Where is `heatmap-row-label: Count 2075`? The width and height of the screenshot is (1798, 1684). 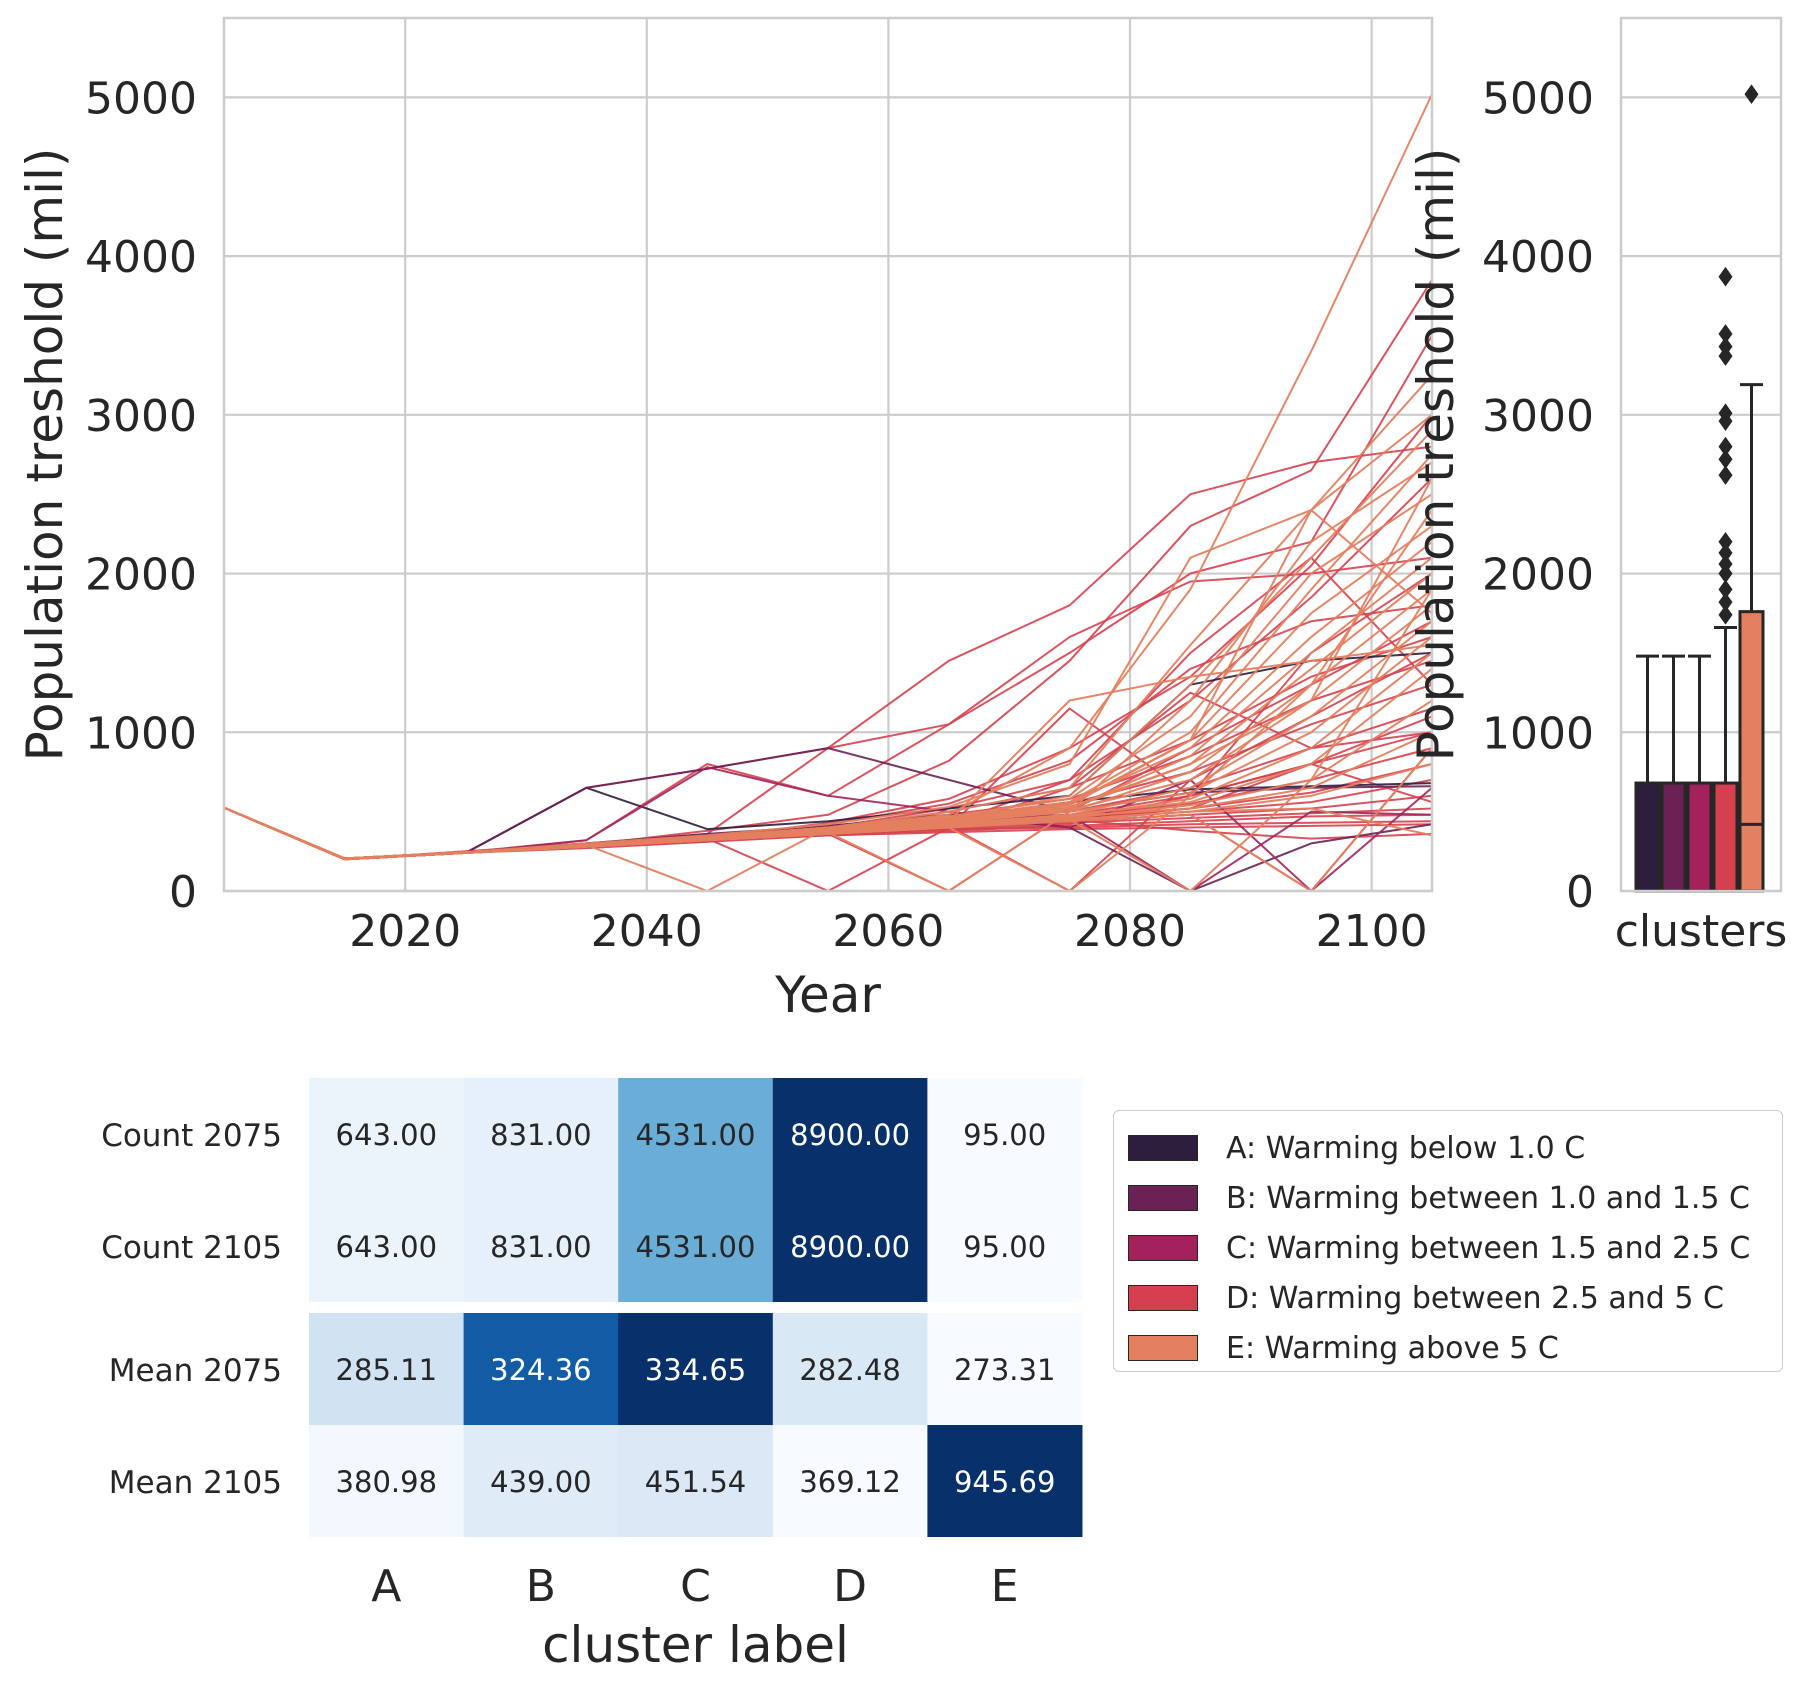 heatmap-row-label: Count 2075 is located at coordinates (191, 1136).